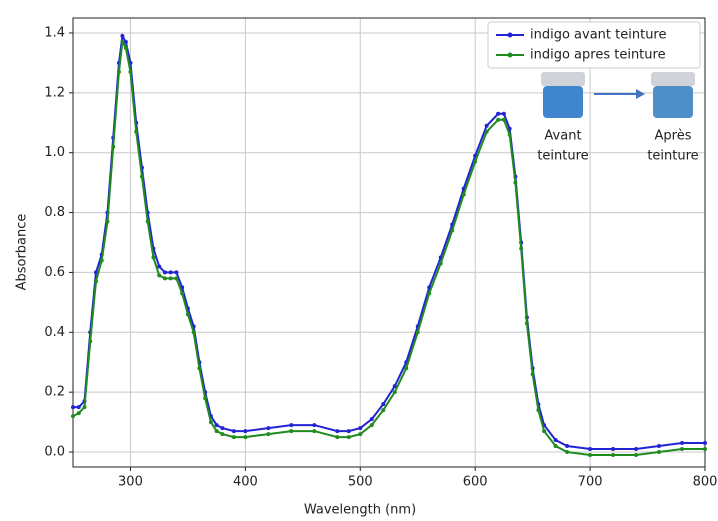  Describe the element at coordinates (54, 152) in the screenshot. I see `y-tick-label: 1.0` at that location.